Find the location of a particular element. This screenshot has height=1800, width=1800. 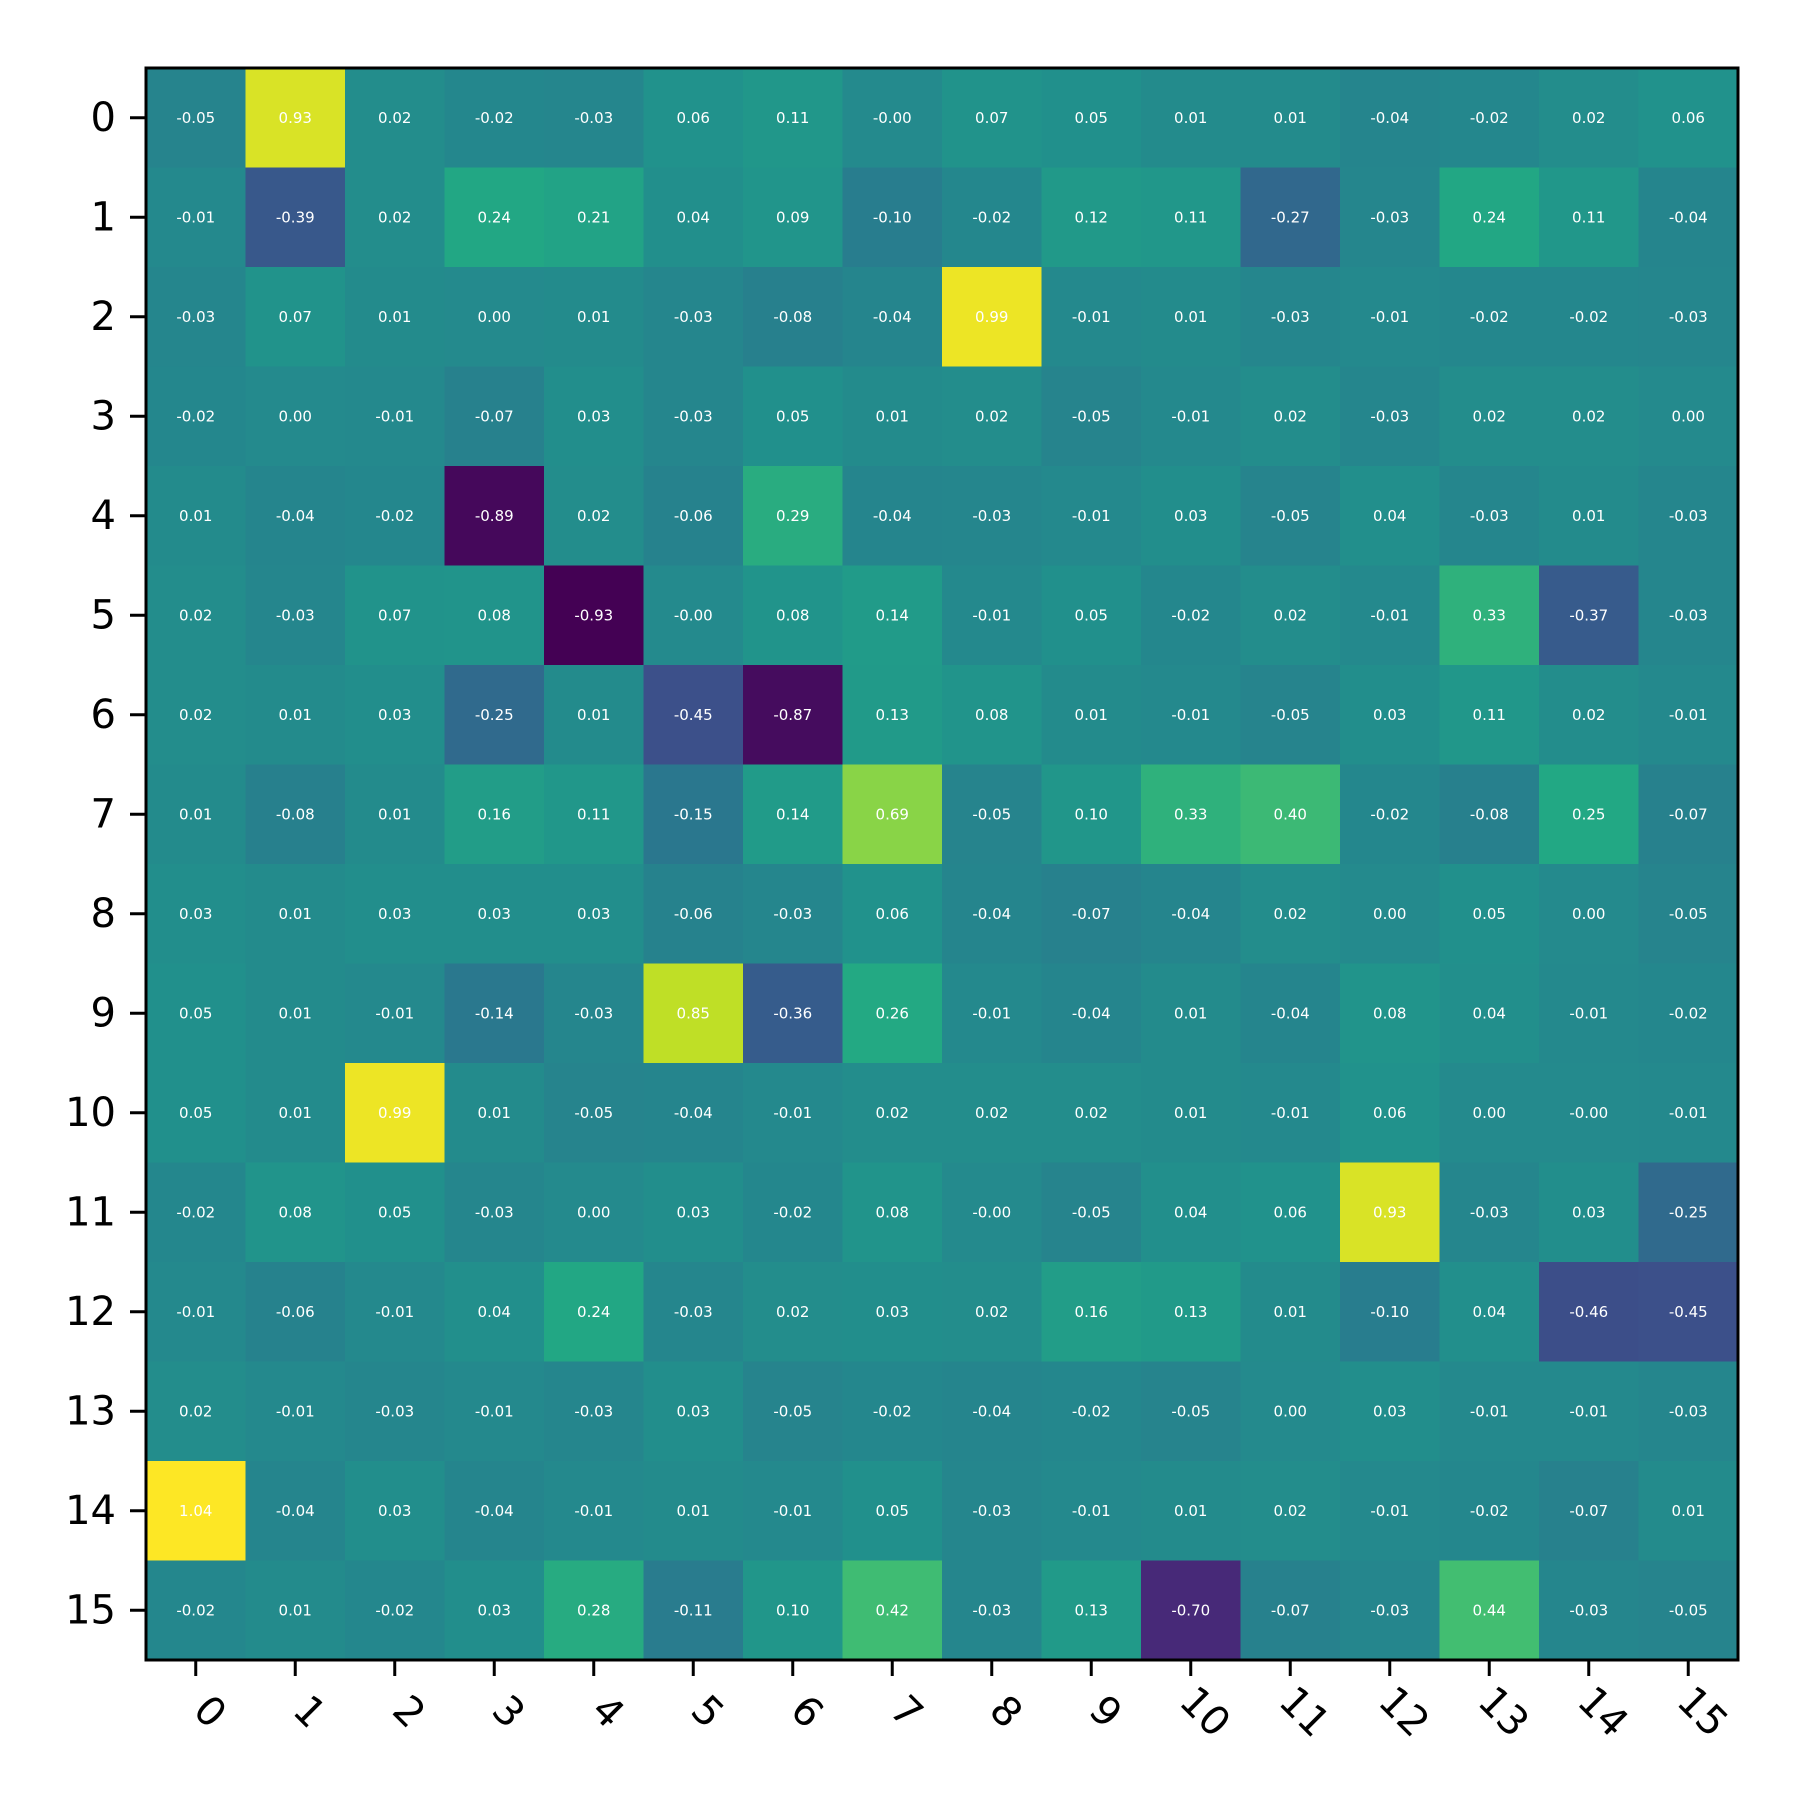

cell-value-label: 0.08 is located at coordinates (892, 1212).